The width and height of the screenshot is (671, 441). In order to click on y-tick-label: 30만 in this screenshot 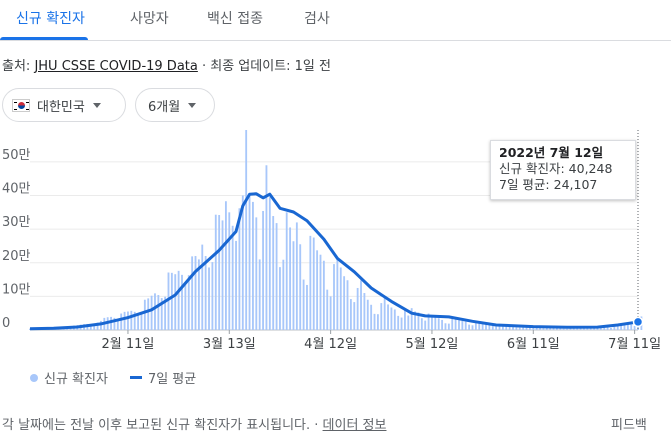, I will do `click(16, 222)`.